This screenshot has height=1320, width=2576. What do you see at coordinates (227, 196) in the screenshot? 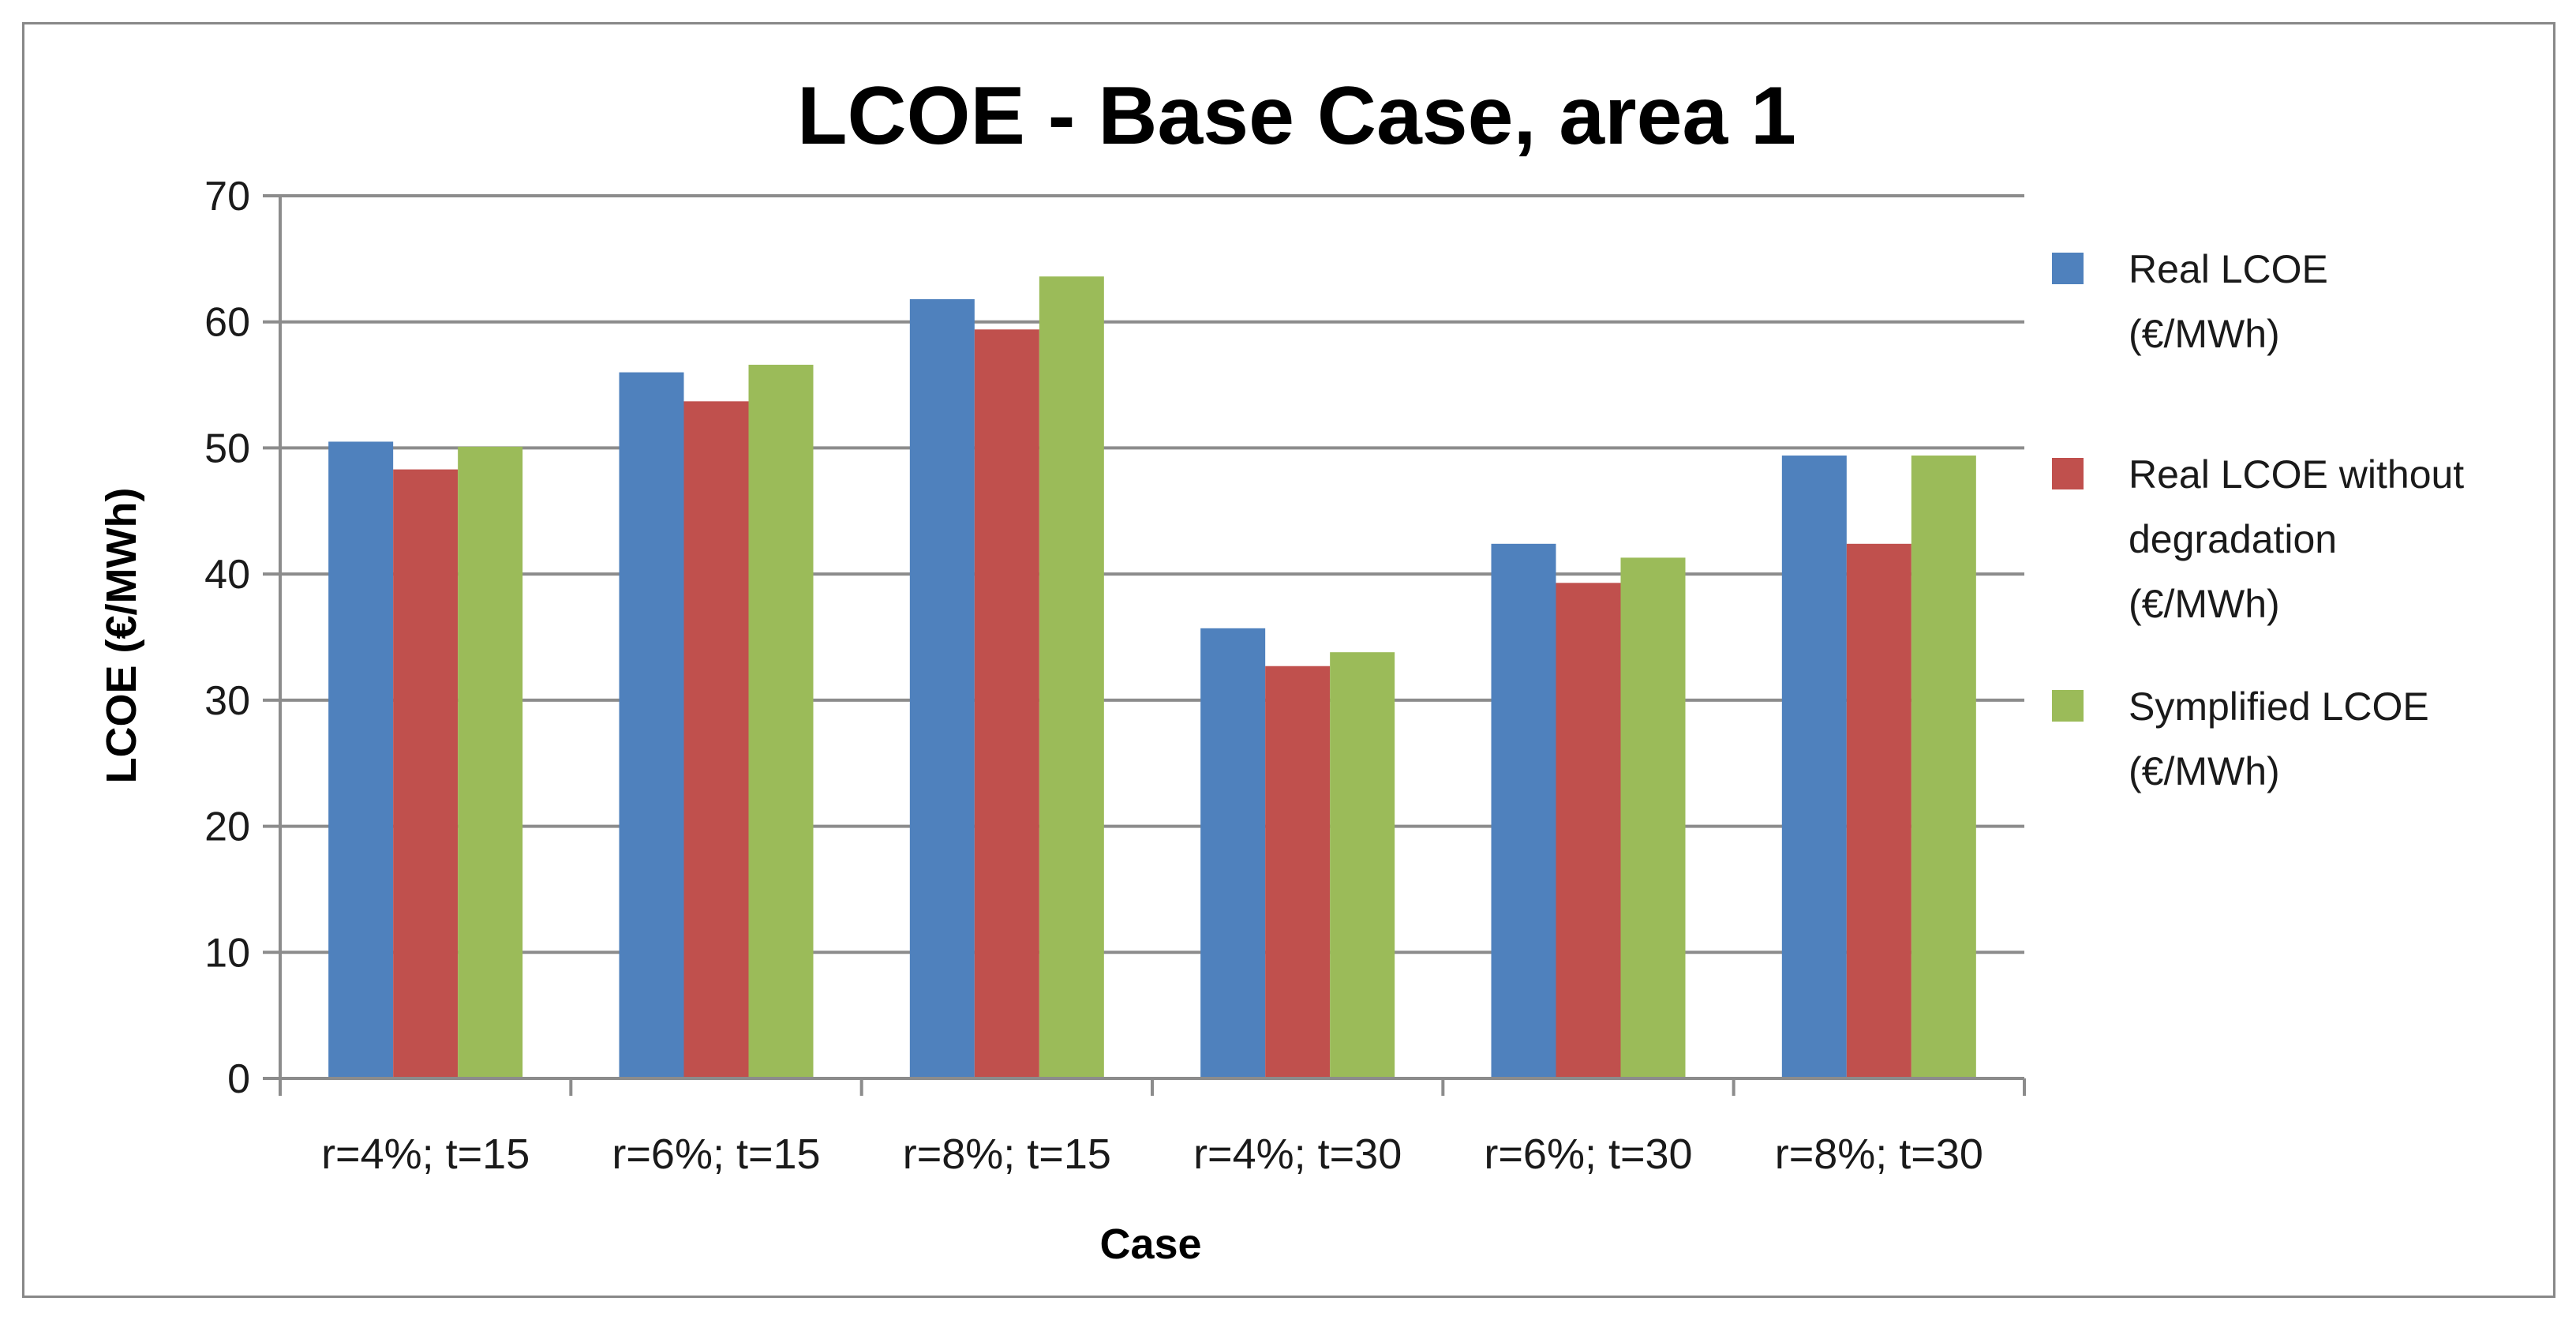
I see `y-tick-label: 70` at bounding box center [227, 196].